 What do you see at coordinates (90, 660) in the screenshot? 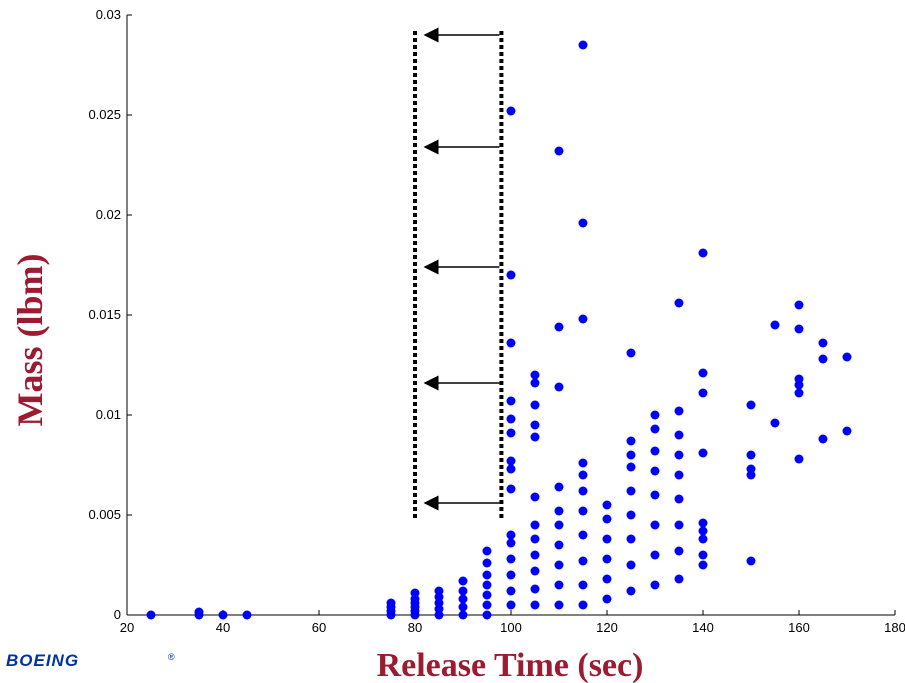
I see `boeing-logo: BOEING ®` at bounding box center [90, 660].